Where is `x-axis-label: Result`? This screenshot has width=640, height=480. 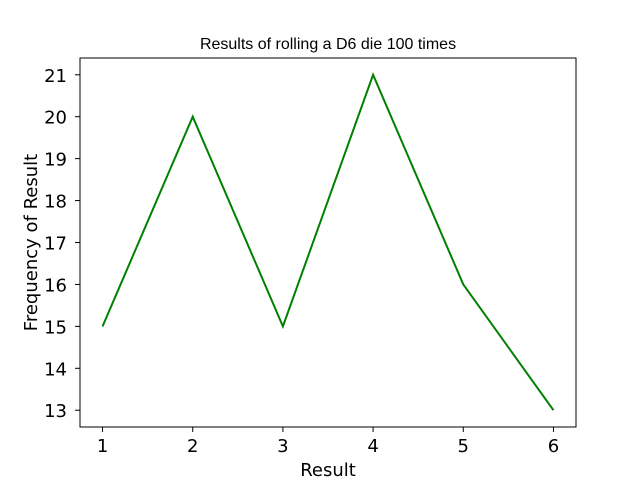
x-axis-label: Result is located at coordinates (328, 470).